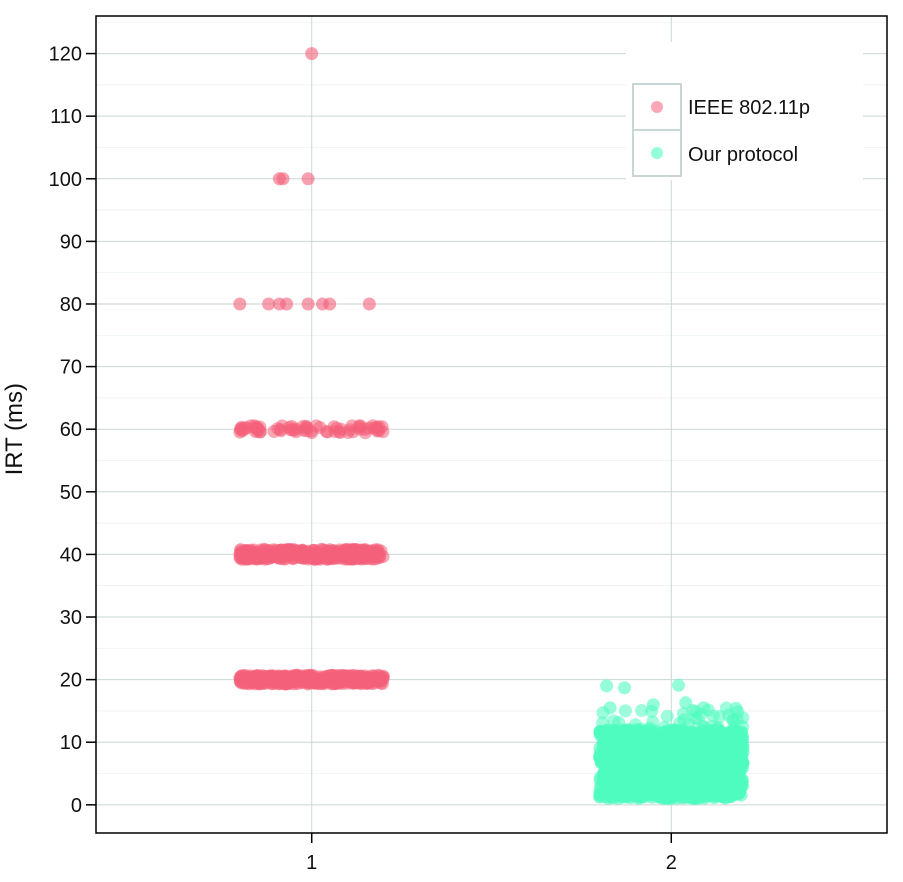 Image resolution: width=903 pixels, height=882 pixels. I want to click on y-tick-label: 50, so click(71, 493).